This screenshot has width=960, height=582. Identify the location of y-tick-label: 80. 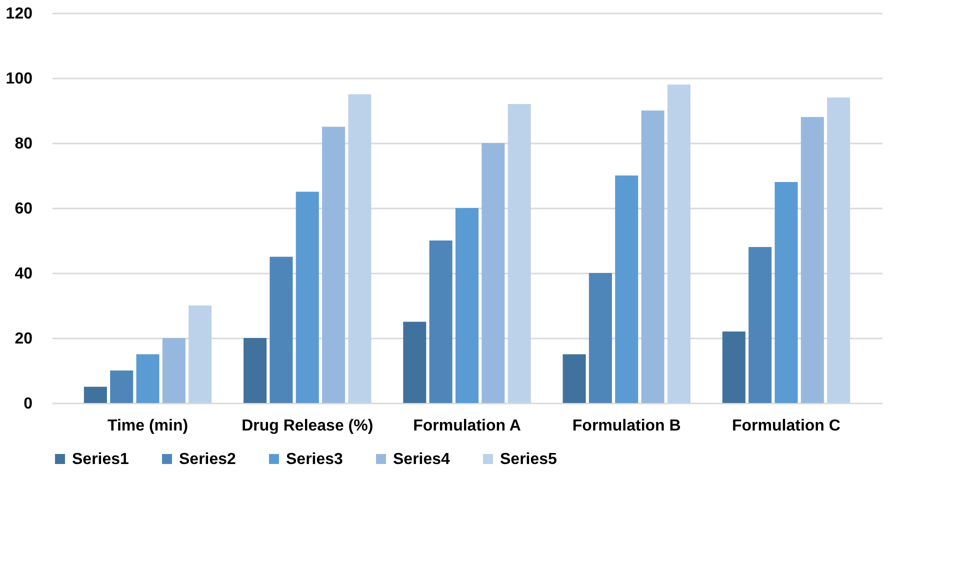
(23, 144).